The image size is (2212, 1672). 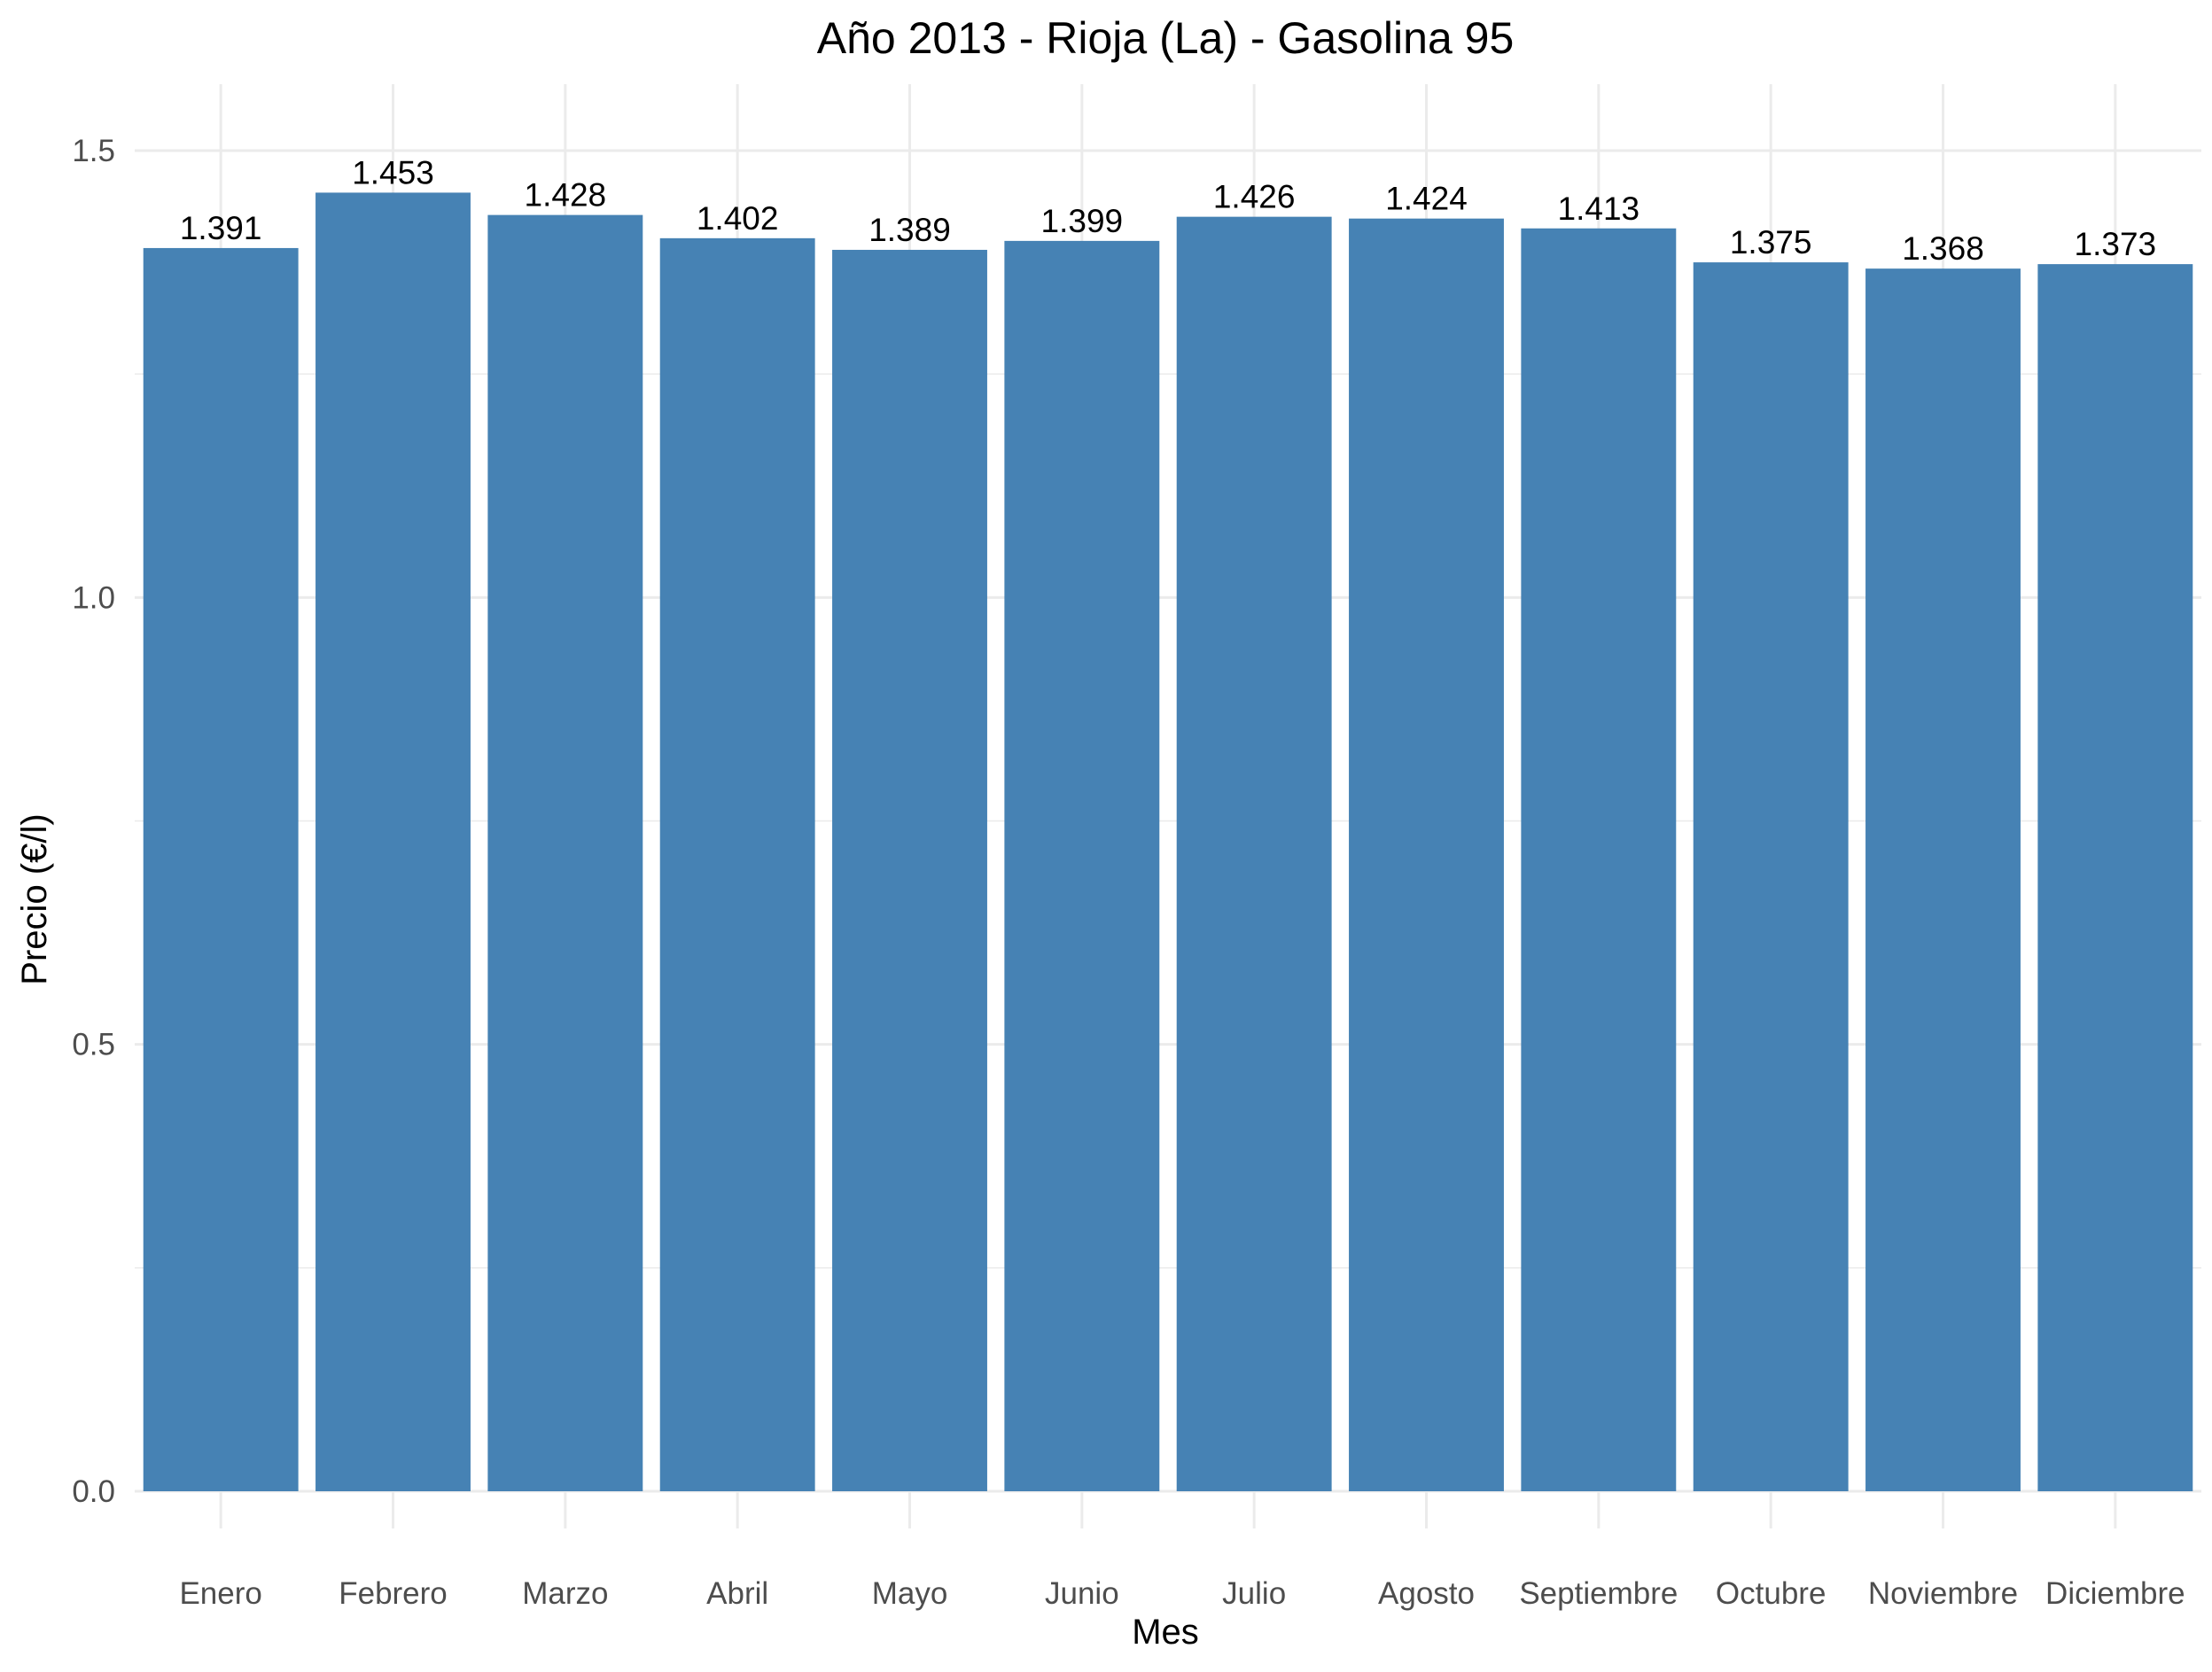 I want to click on x-tick-label: Enero, so click(x=220, y=1593).